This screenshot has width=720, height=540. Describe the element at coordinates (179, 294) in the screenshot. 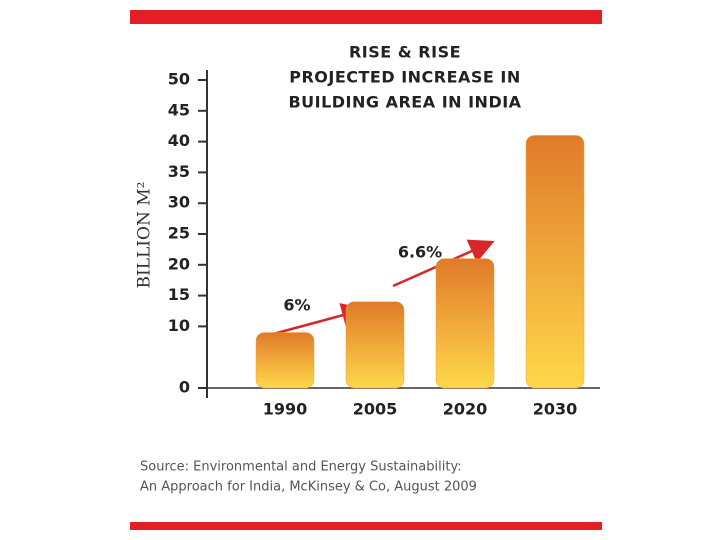

I see `y-tick-label: 15` at that location.